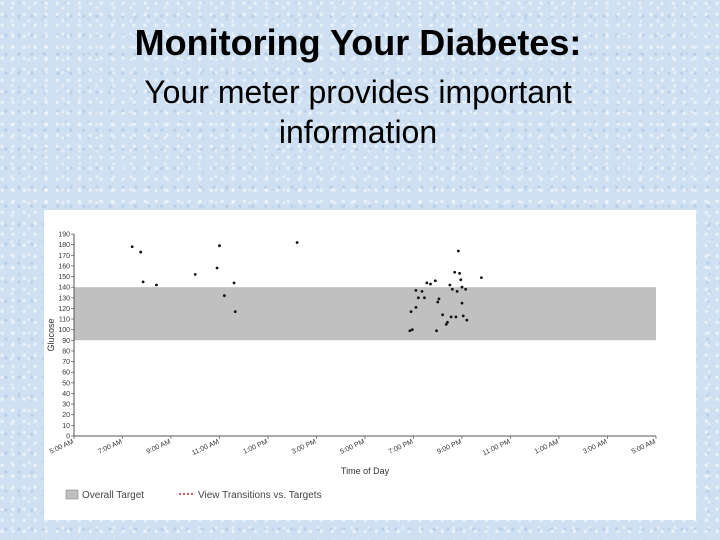  Describe the element at coordinates (64, 309) in the screenshot. I see `y-tick-label: 120` at that location.